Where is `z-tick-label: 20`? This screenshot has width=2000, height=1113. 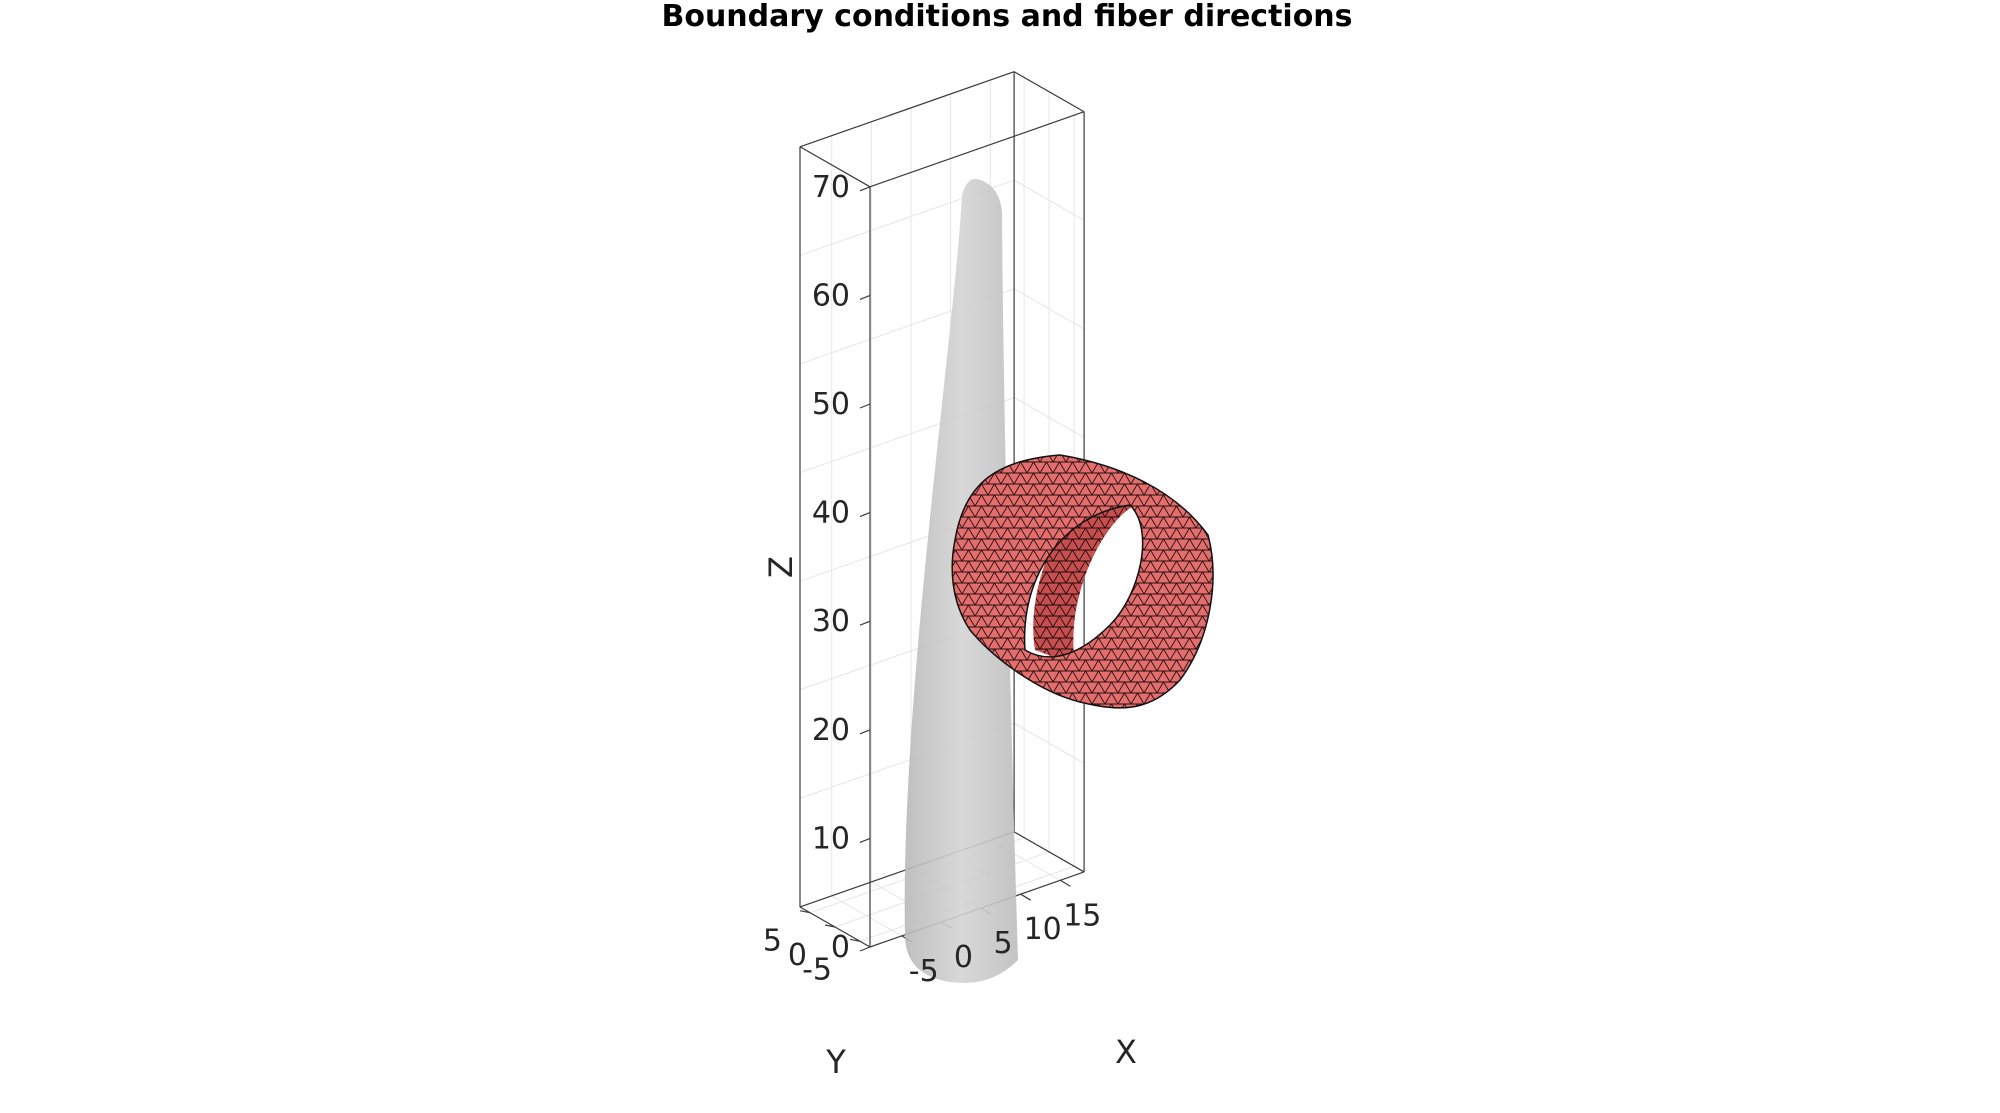 z-tick-label: 20 is located at coordinates (831, 730).